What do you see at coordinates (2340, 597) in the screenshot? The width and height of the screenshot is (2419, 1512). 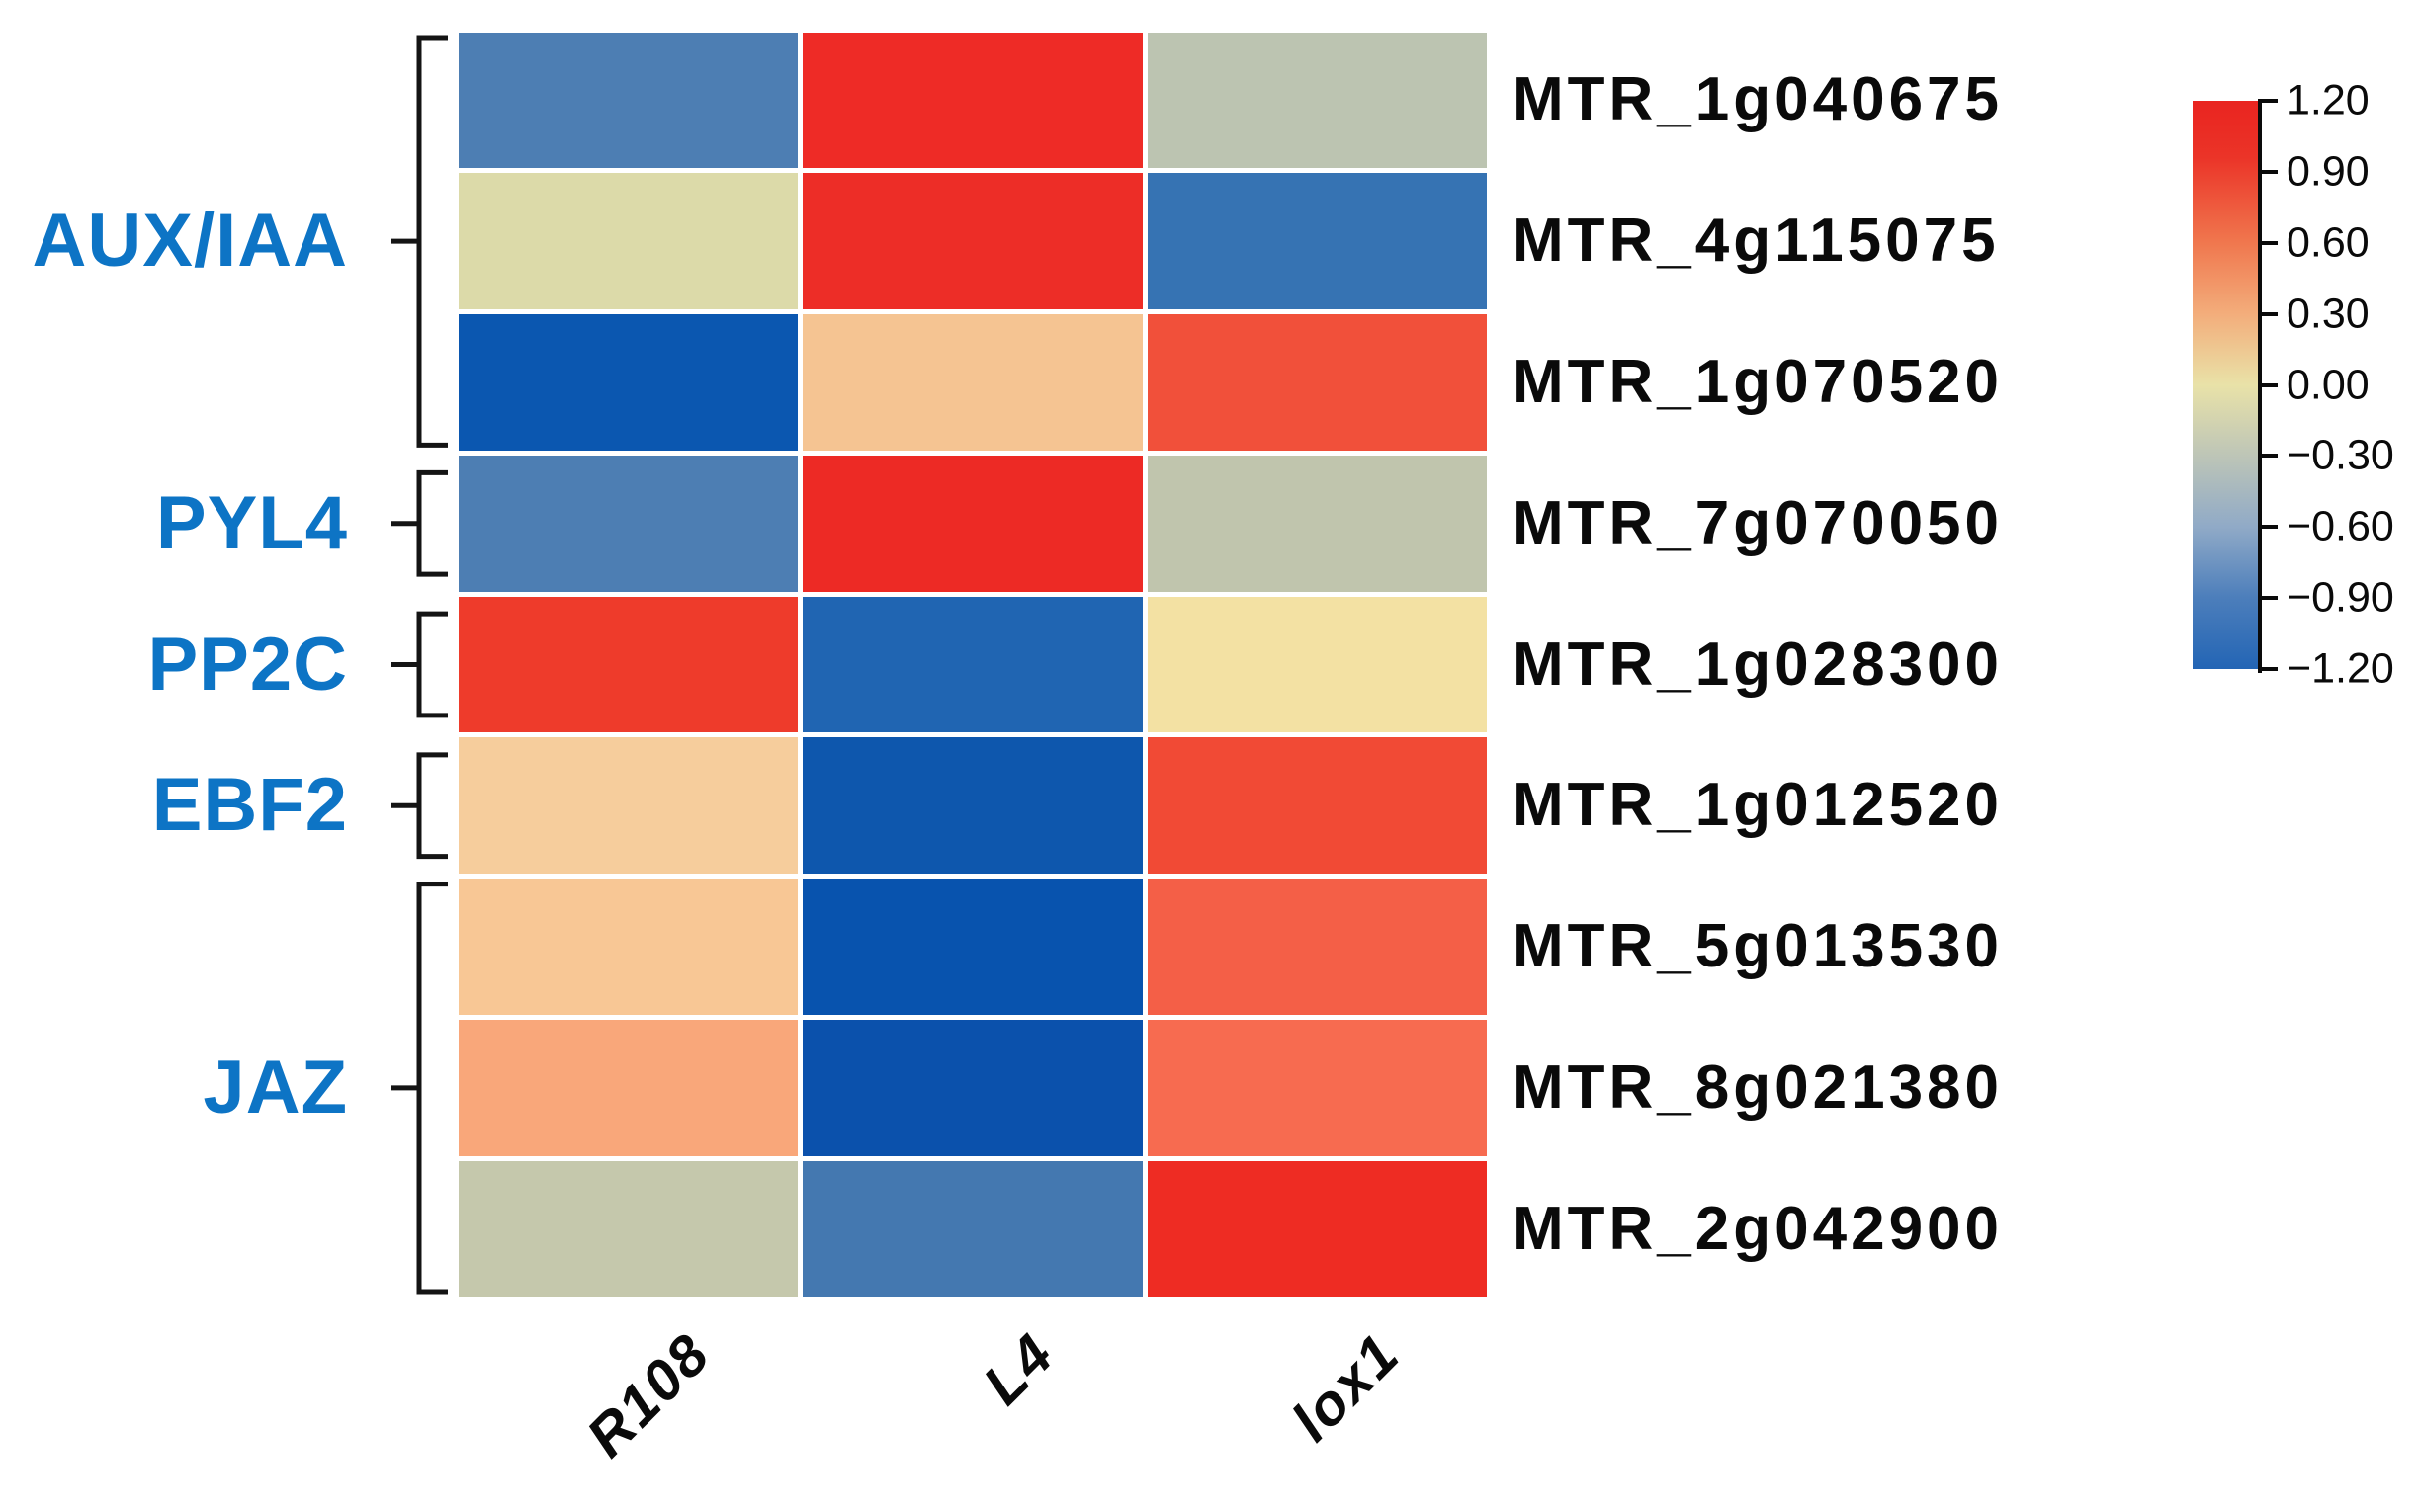 I see `colorbar-tick-label: −0.90` at bounding box center [2340, 597].